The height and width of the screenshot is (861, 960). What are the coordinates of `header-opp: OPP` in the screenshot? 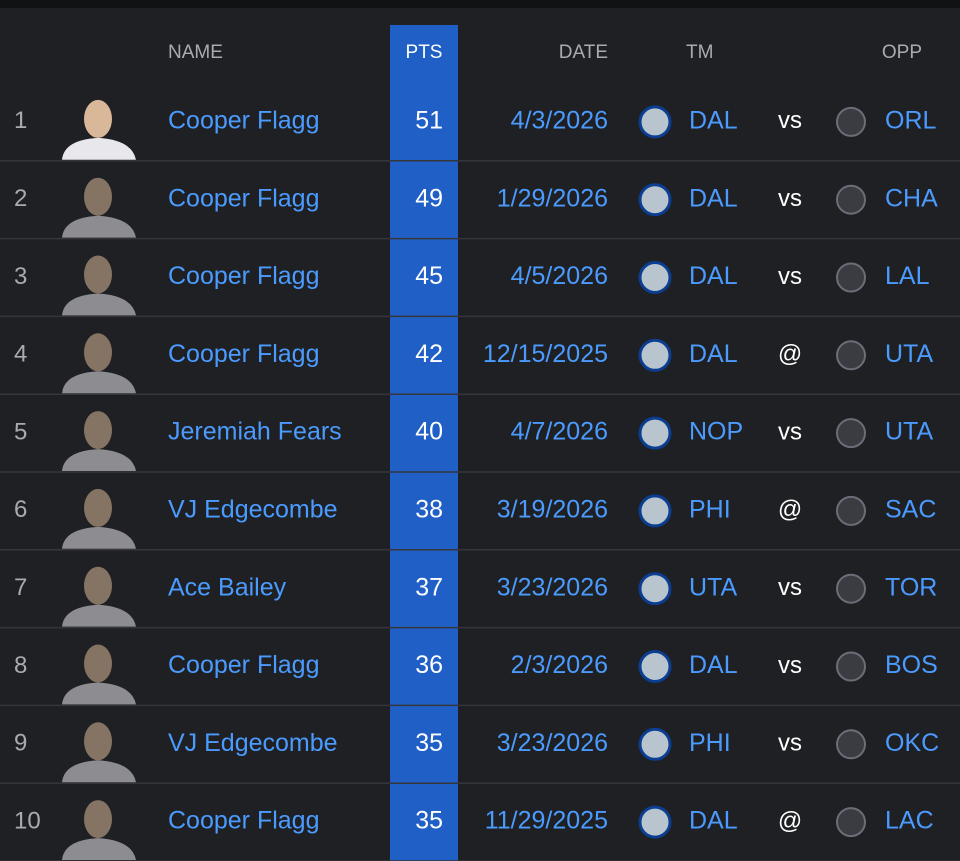 It's located at (902, 52).